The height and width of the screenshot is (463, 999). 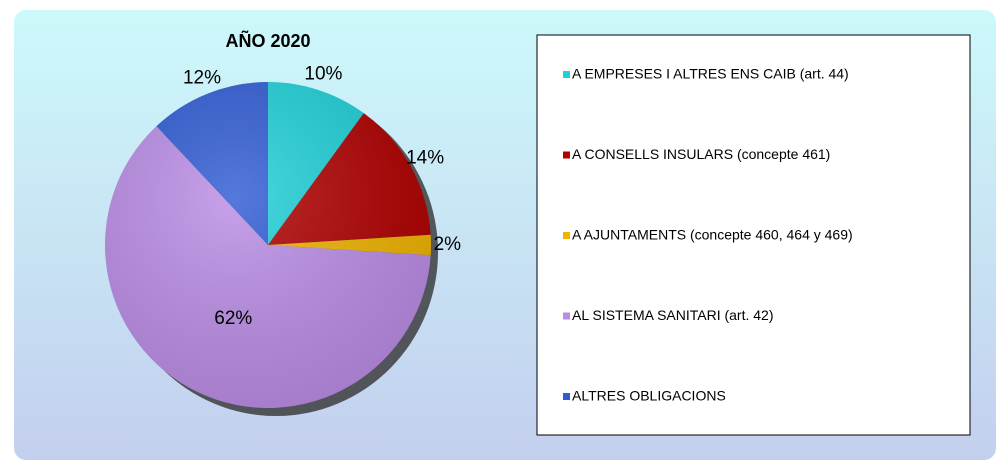 What do you see at coordinates (673, 315) in the screenshot?
I see `legend-label: AL SISTEMA SANITARI (art. 42)` at bounding box center [673, 315].